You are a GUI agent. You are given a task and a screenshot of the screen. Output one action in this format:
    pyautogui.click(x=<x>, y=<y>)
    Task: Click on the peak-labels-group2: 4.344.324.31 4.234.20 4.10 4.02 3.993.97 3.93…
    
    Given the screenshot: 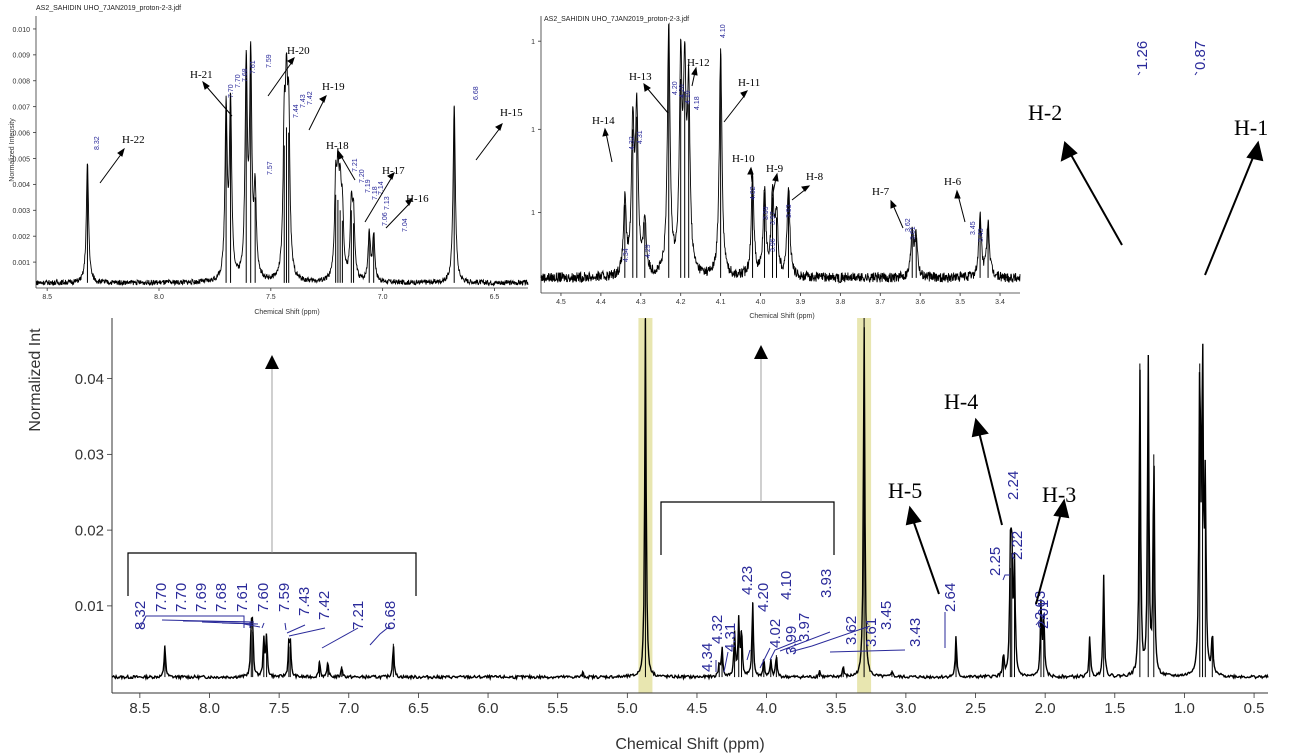 What is the action you would take?
    pyautogui.click(x=811, y=619)
    